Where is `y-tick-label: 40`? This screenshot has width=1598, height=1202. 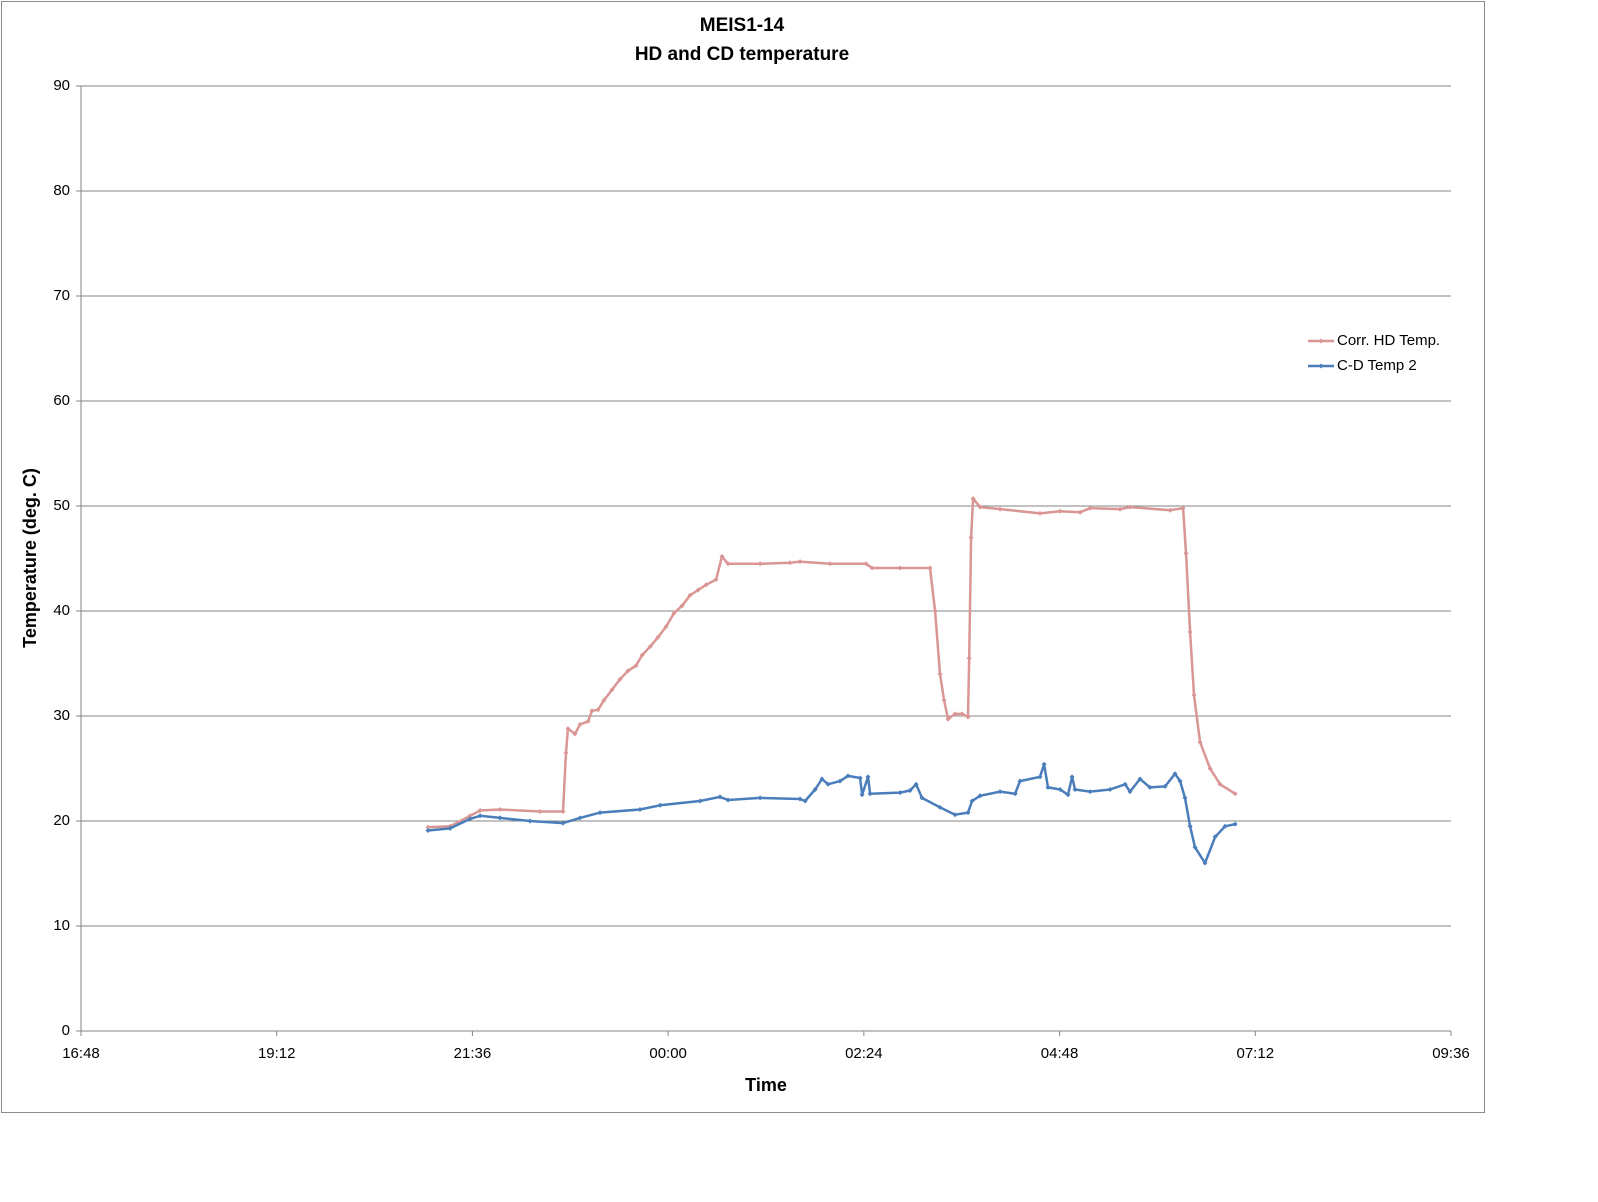 y-tick-label: 40 is located at coordinates (61, 610).